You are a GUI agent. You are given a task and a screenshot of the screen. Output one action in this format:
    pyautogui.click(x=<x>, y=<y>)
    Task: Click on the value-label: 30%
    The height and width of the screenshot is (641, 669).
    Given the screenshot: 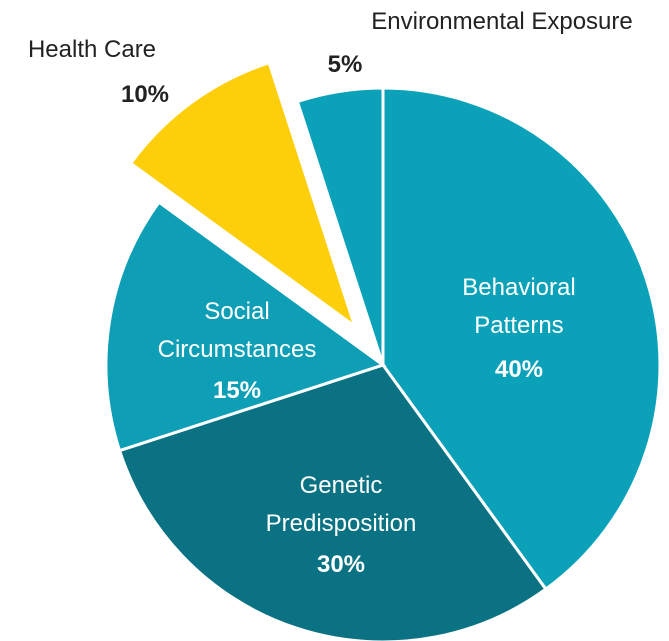 What is the action you would take?
    pyautogui.click(x=341, y=564)
    